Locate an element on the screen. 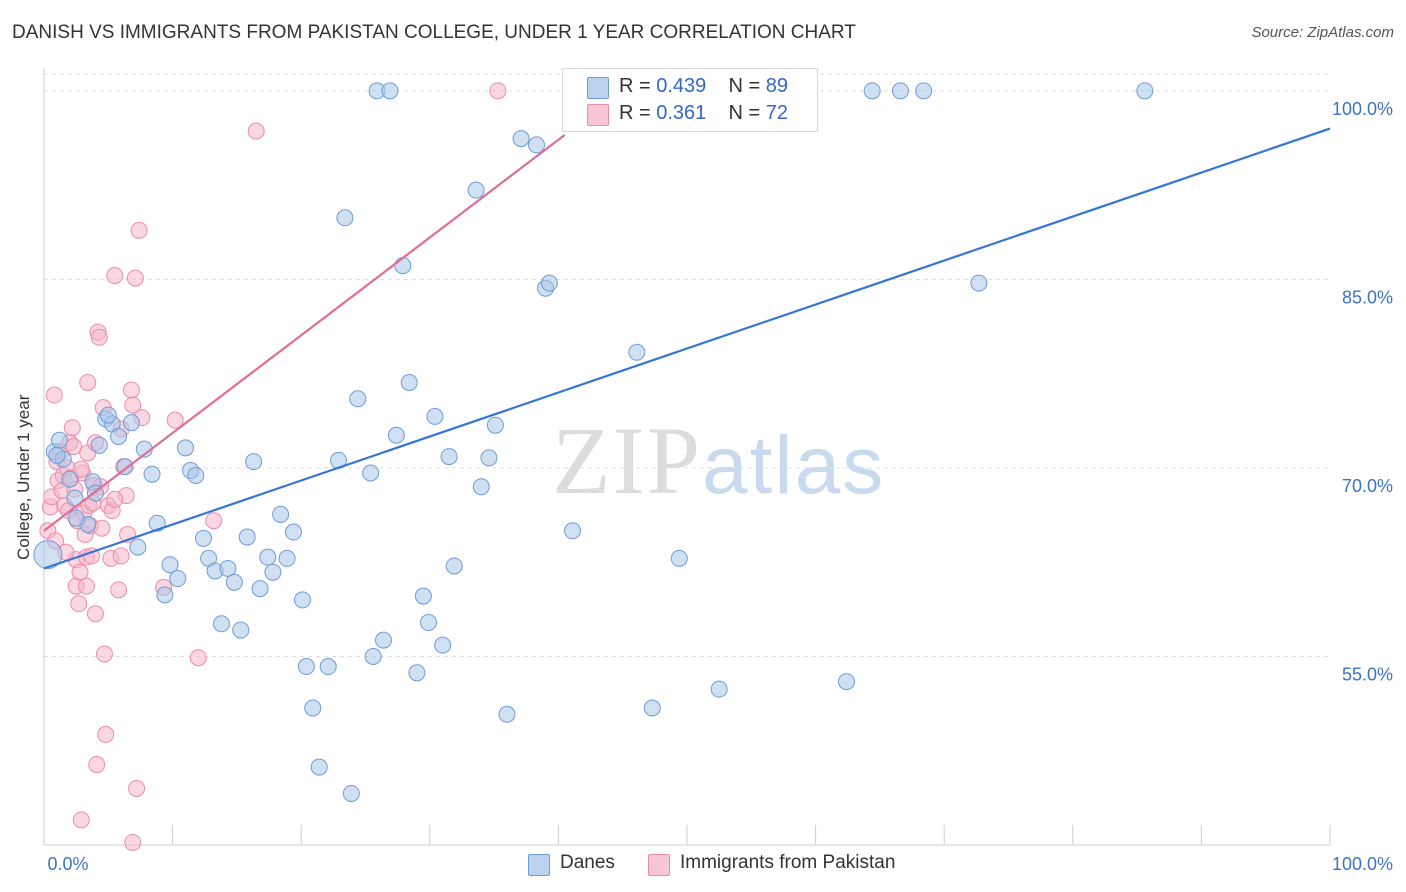 The height and width of the screenshot is (892, 1406). danes-swatch is located at coordinates (598, 88).